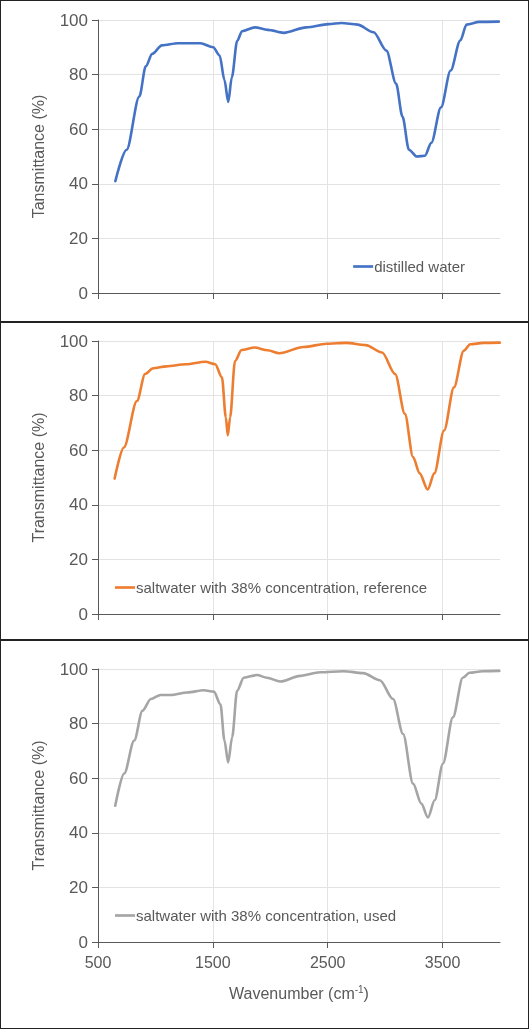  I want to click on x-tick-label: 1500, so click(213, 962).